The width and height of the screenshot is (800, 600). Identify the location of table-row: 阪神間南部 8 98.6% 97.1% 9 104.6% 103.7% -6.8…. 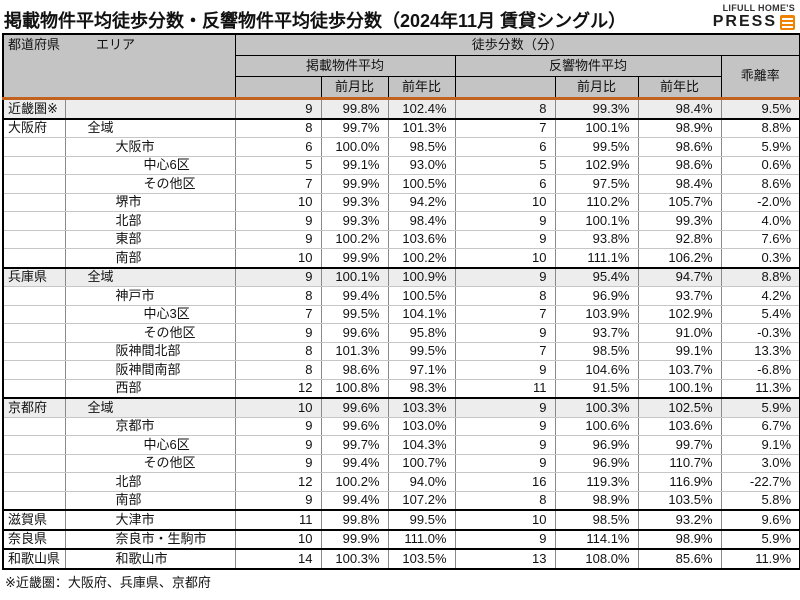
(401, 370).